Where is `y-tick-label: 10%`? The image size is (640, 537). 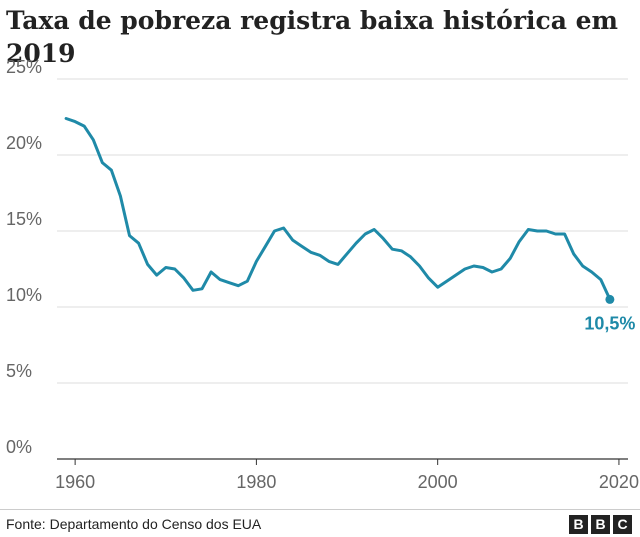
y-tick-label: 10% is located at coordinates (24, 295).